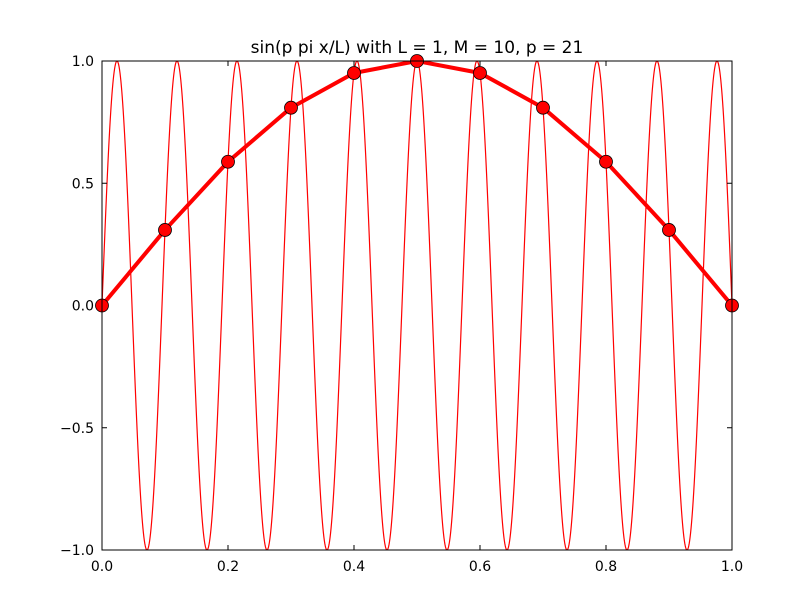 The image size is (812, 616). I want to click on y-tick-label: 0.5, so click(83, 184).